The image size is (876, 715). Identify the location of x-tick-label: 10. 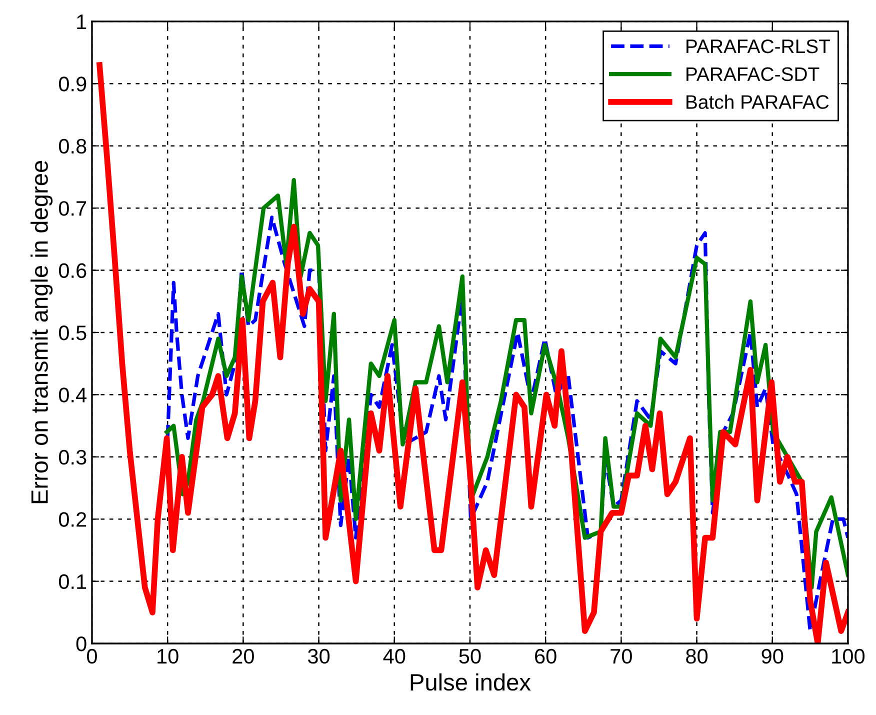
(168, 656).